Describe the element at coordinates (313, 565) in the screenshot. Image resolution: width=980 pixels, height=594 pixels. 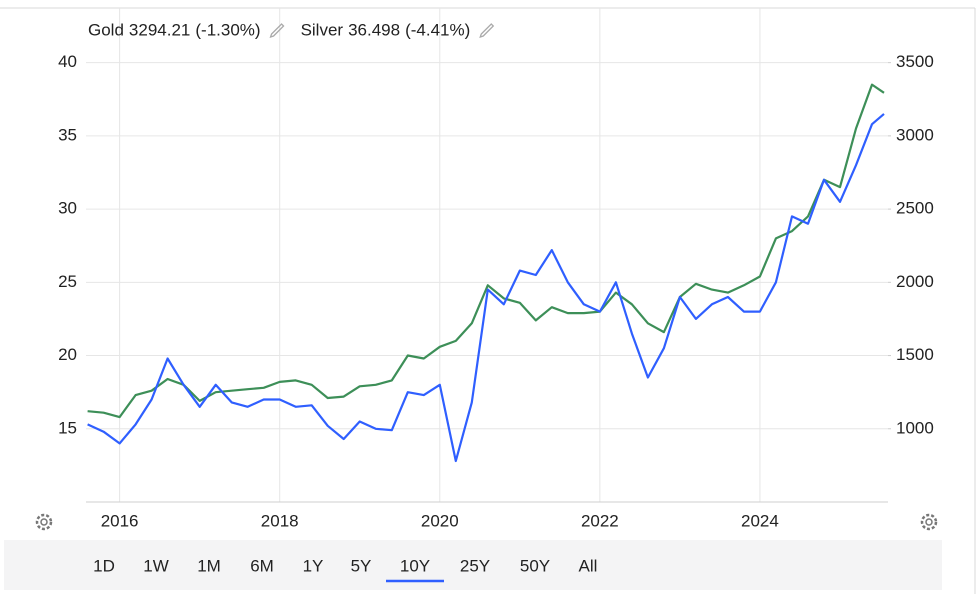
I see `range-button: 1Y` at that location.